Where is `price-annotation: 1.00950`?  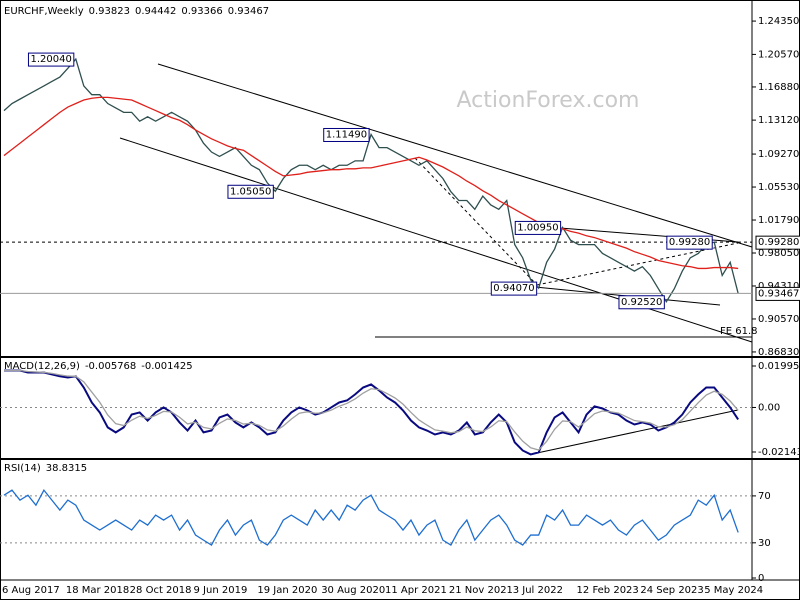
price-annotation: 1.00950 is located at coordinates (537, 227).